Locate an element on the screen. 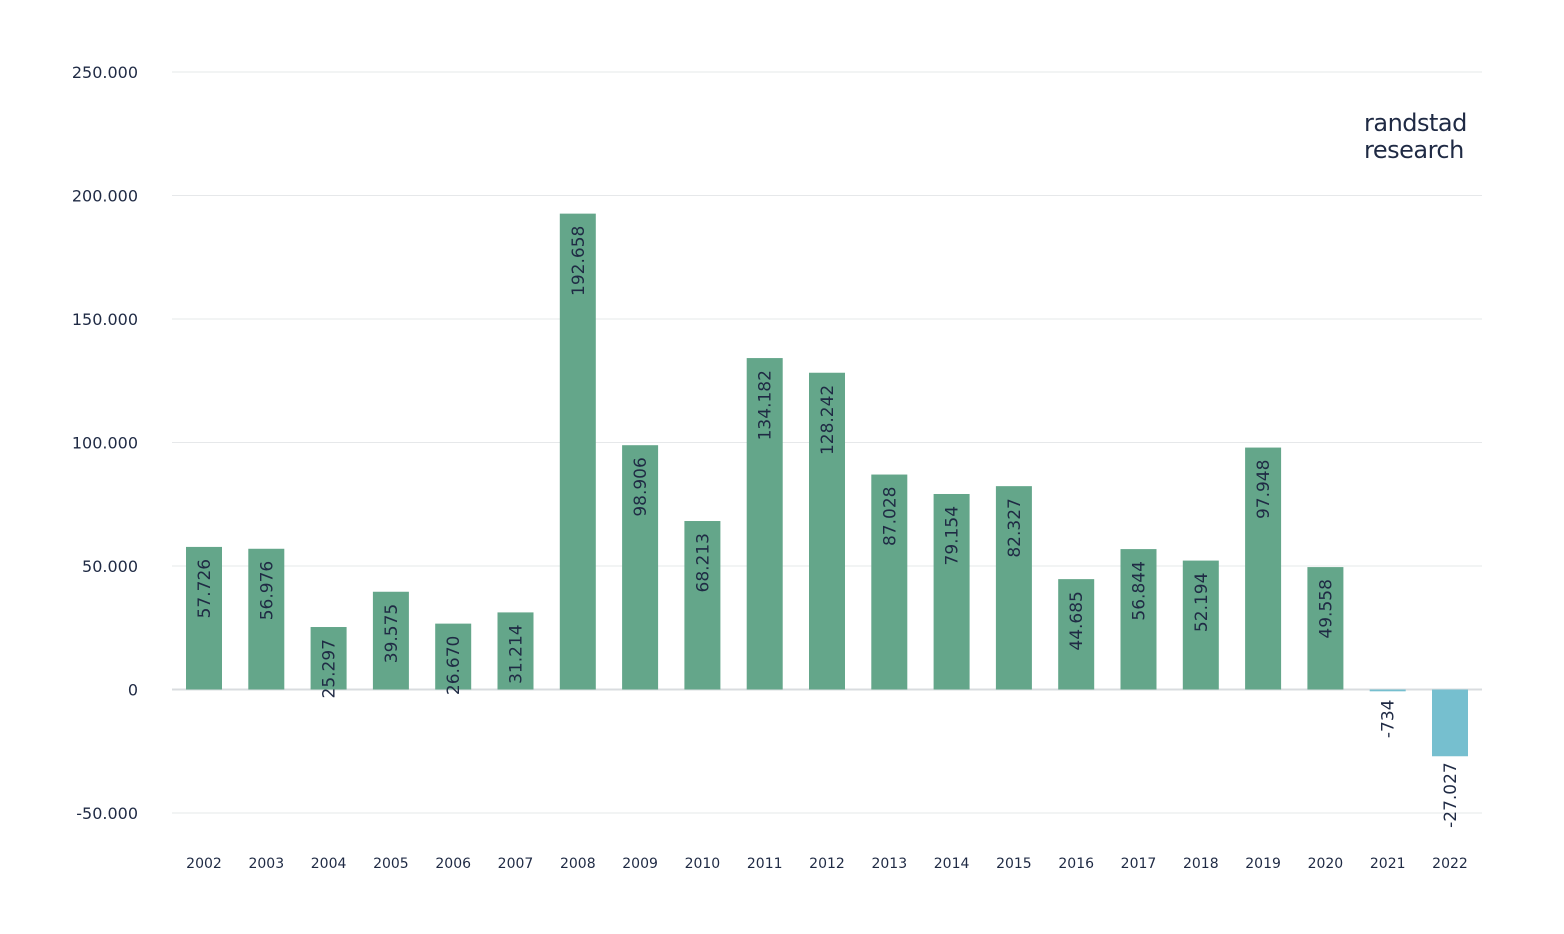 The height and width of the screenshot is (934, 1564). y-tick-label: -50.000 is located at coordinates (107, 813).